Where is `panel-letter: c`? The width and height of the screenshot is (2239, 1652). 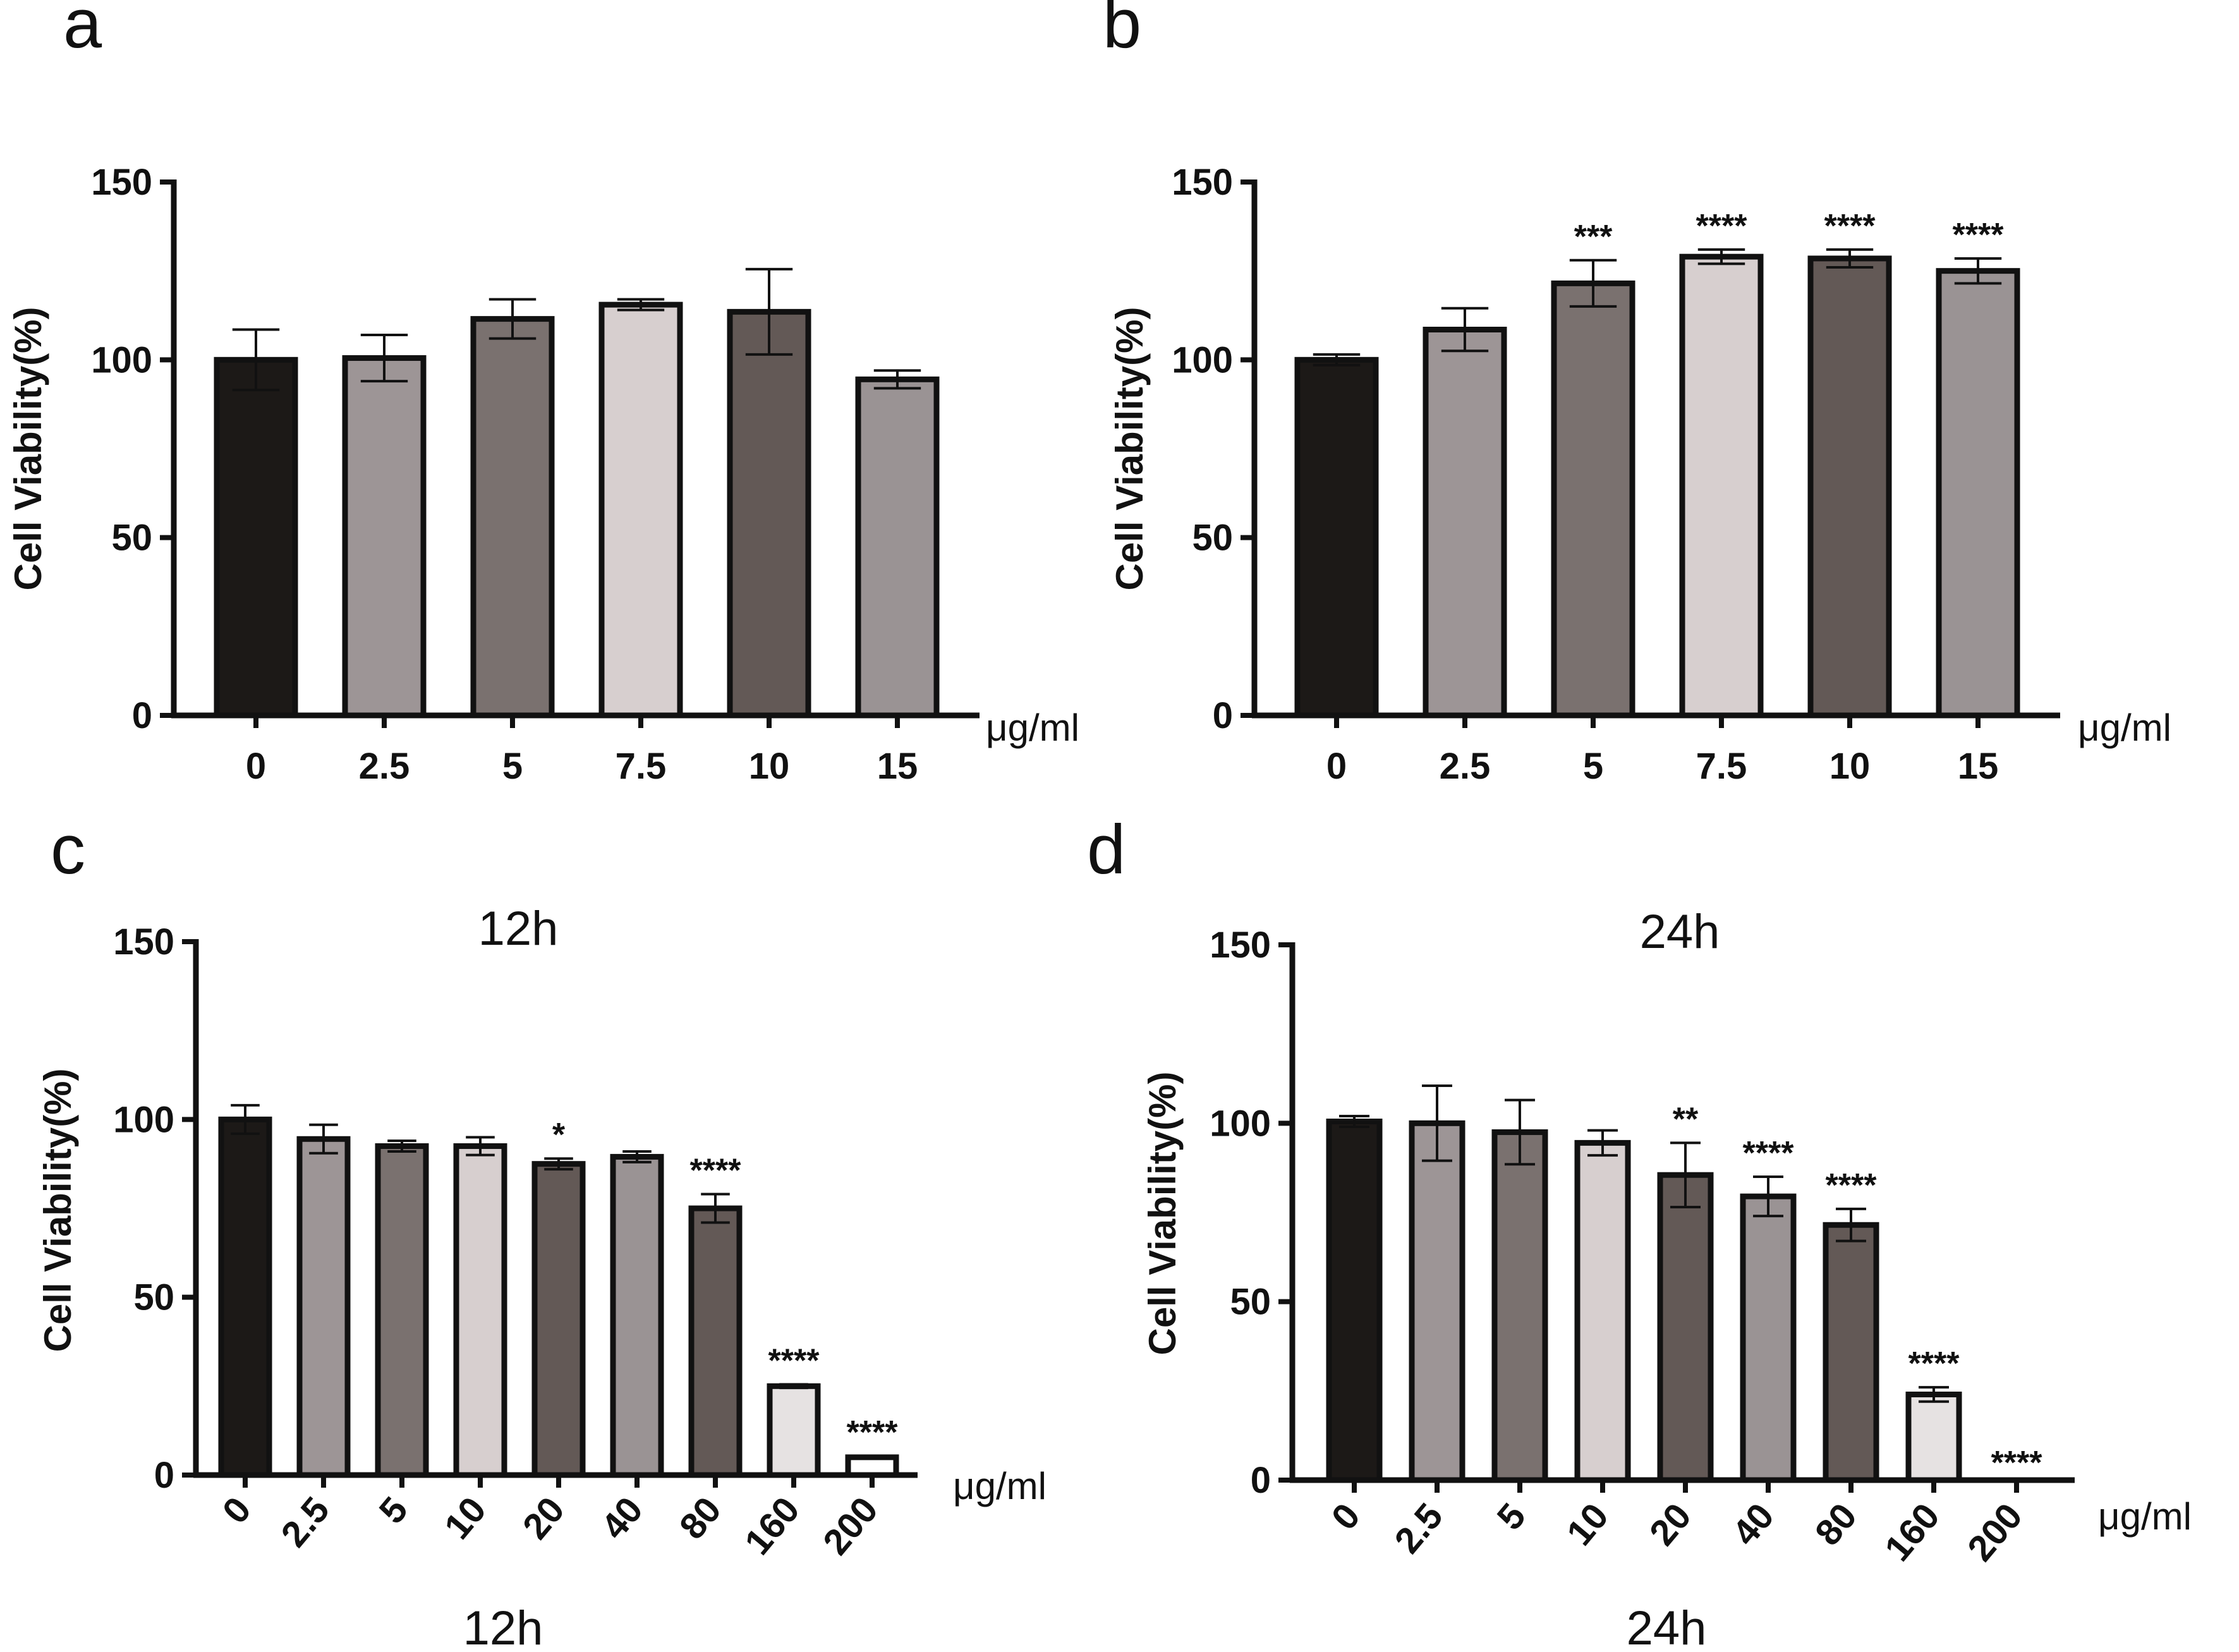 panel-letter: c is located at coordinates (68, 850).